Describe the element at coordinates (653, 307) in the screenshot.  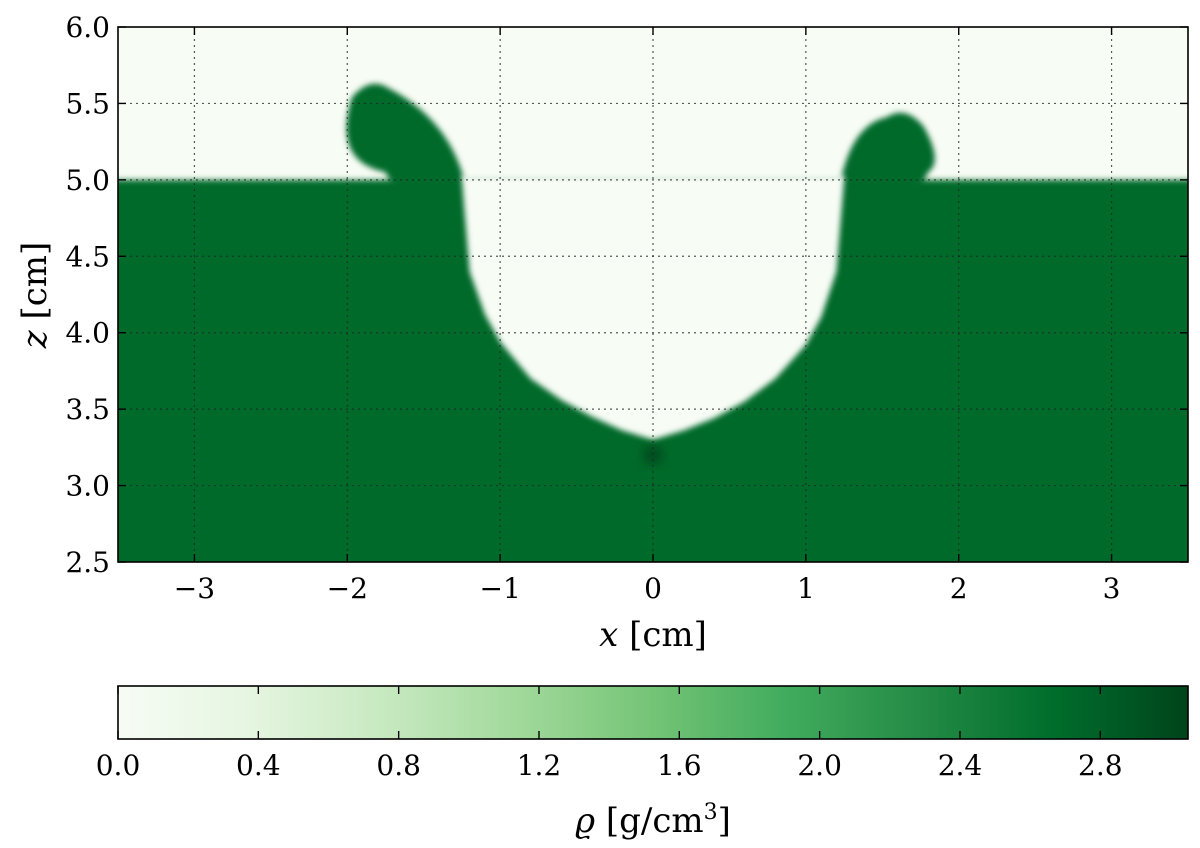
I see `crater-cavity` at that location.